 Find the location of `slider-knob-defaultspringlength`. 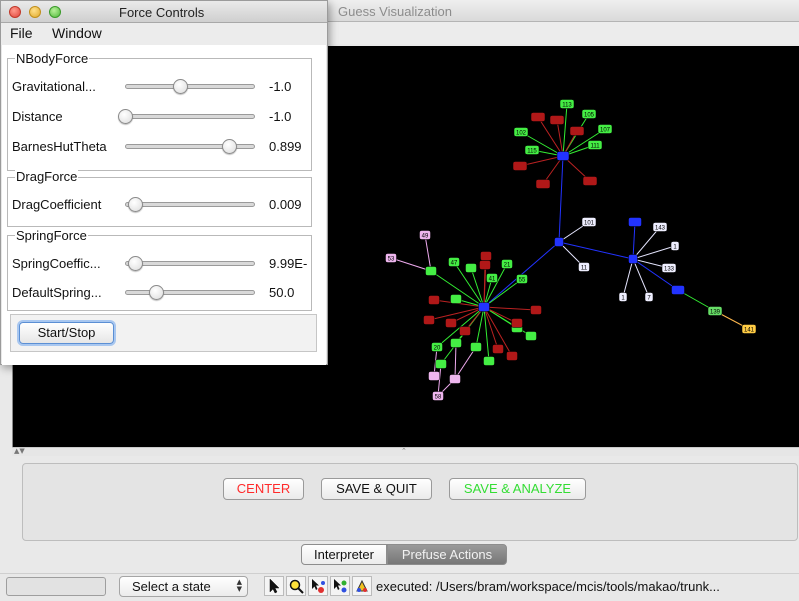

slider-knob-defaultspringlength is located at coordinates (157, 292).